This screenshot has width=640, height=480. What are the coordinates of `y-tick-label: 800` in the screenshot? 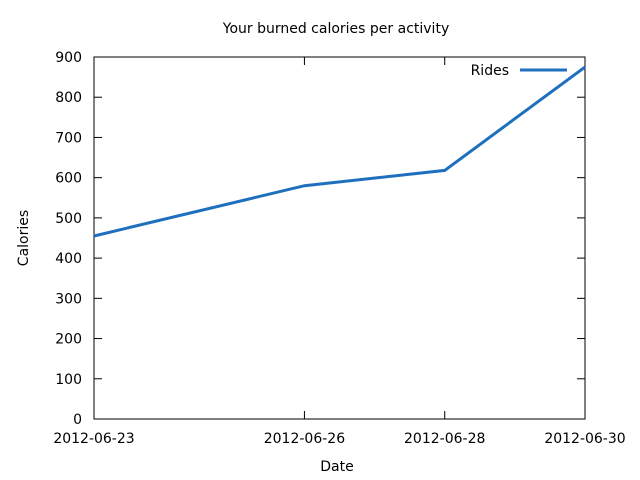 It's located at (68, 98).